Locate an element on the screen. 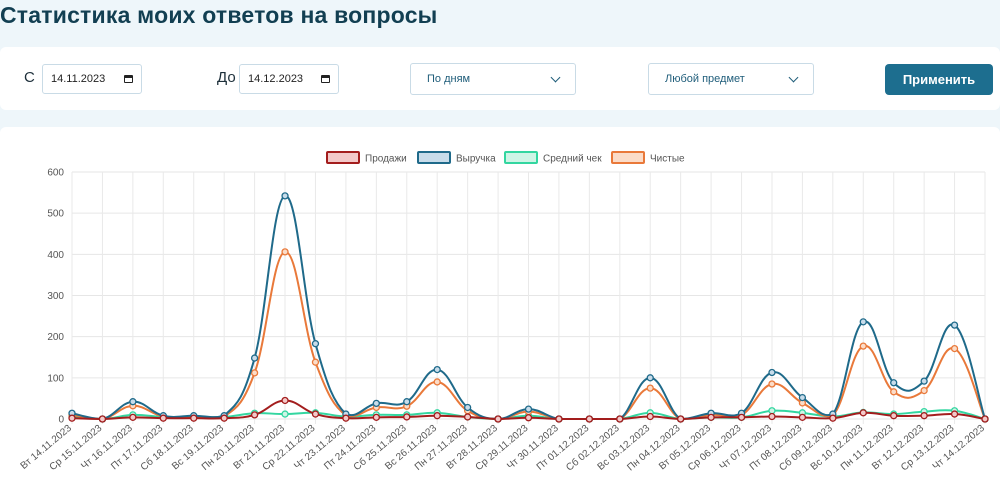 The height and width of the screenshot is (482, 1000). subject-select: Любой предмет is located at coordinates (731, 79).